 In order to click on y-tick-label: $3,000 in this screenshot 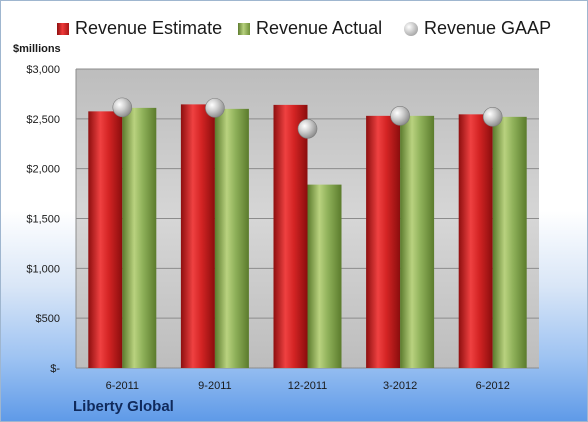, I will do `click(43, 70)`.